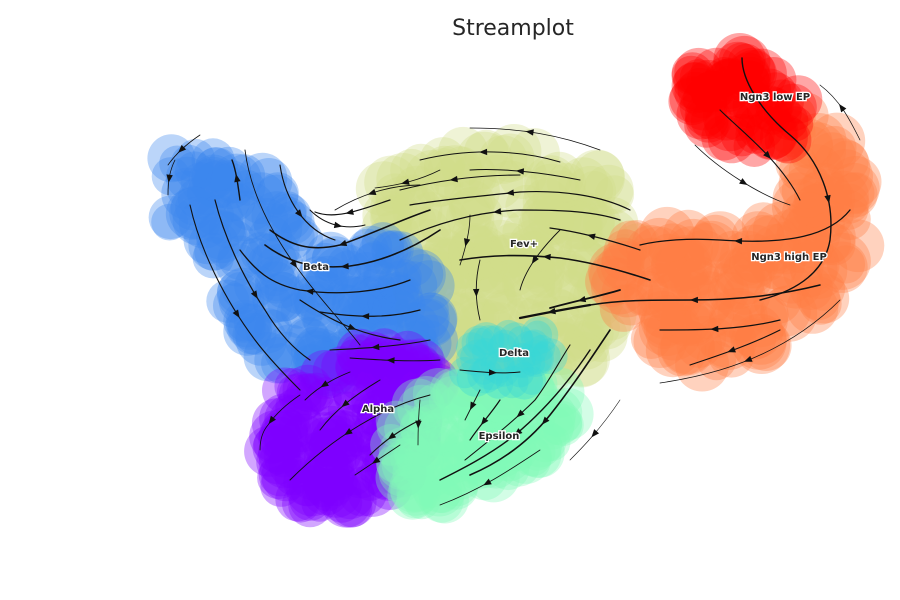  I want to click on chart-title: Streamplot, so click(513, 28).